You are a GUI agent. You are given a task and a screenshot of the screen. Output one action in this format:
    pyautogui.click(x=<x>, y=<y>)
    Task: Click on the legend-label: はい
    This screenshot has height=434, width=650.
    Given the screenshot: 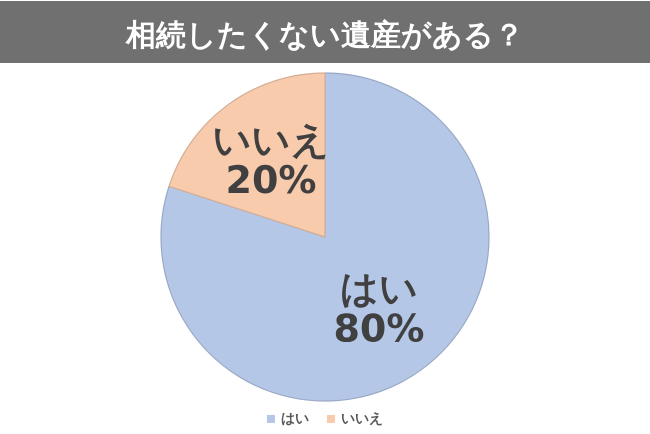 What is the action you would take?
    pyautogui.click(x=295, y=418)
    